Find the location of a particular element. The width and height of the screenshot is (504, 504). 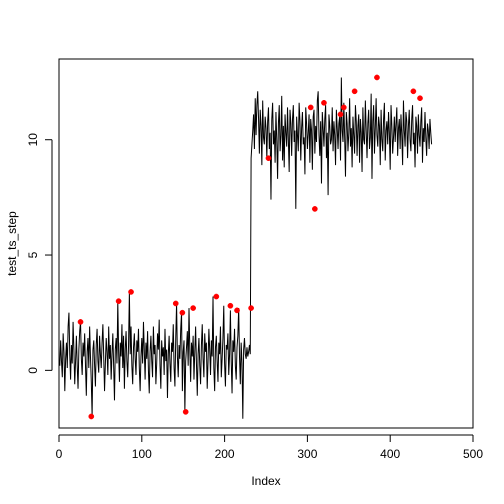

y-tick-label: 5 is located at coordinates (33, 254).